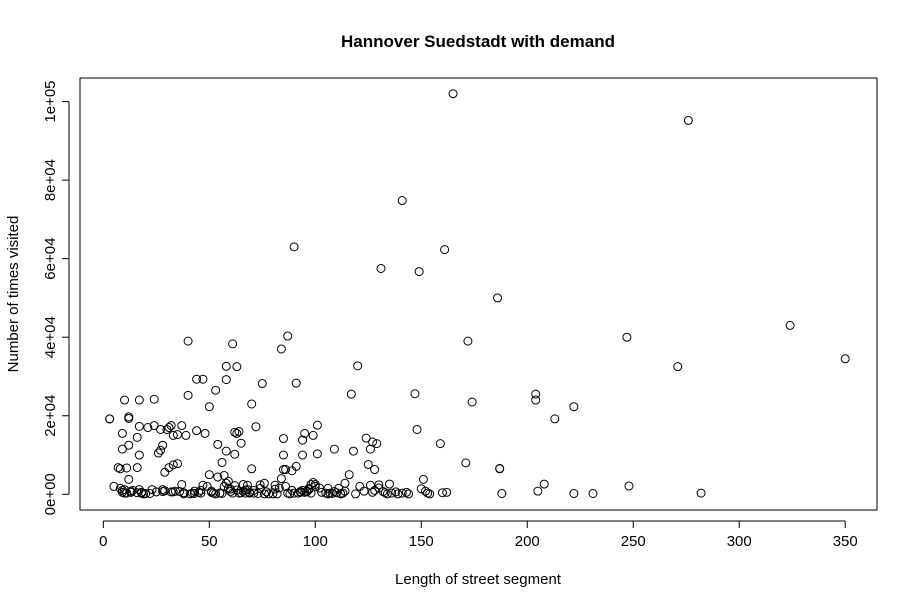  Describe the element at coordinates (13, 294) in the screenshot. I see `y-axis-label: Number of times visited` at that location.